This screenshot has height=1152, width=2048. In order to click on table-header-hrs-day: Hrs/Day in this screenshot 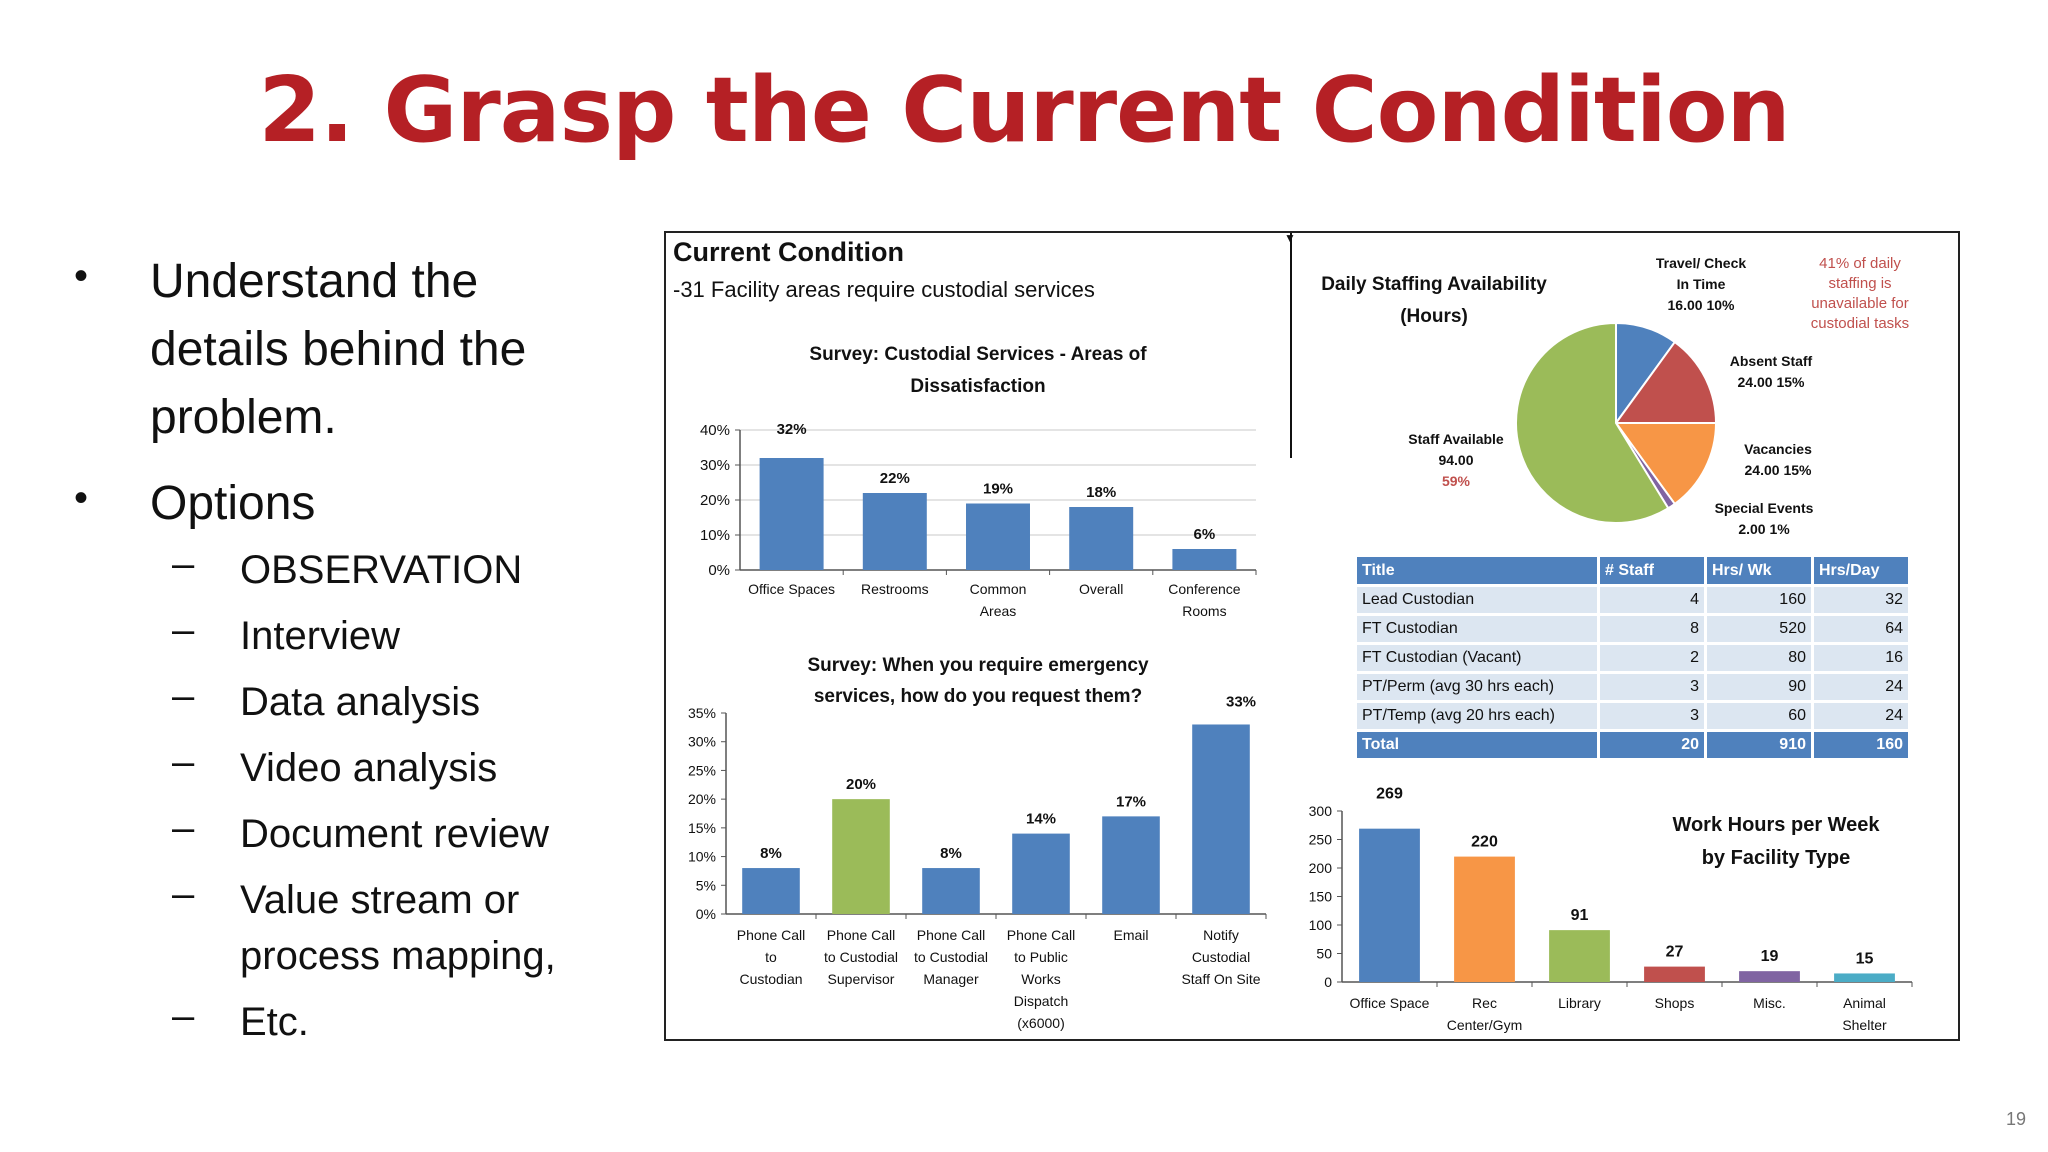, I will do `click(1861, 570)`.